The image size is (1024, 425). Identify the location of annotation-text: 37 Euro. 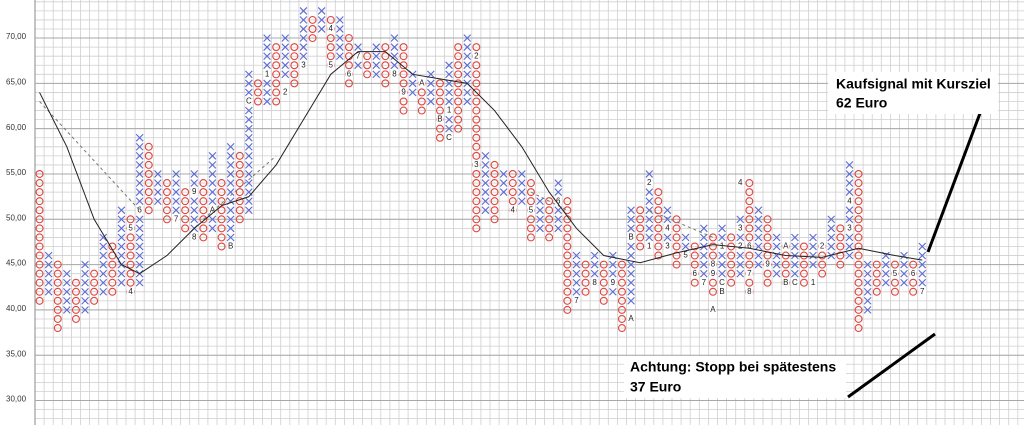
(655, 387).